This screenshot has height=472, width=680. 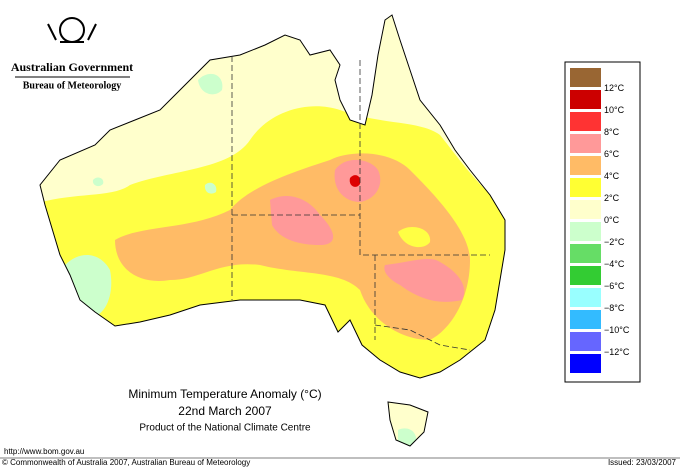 What do you see at coordinates (224, 394) in the screenshot?
I see `title: Minimum Temperature Anomaly (°C)` at bounding box center [224, 394].